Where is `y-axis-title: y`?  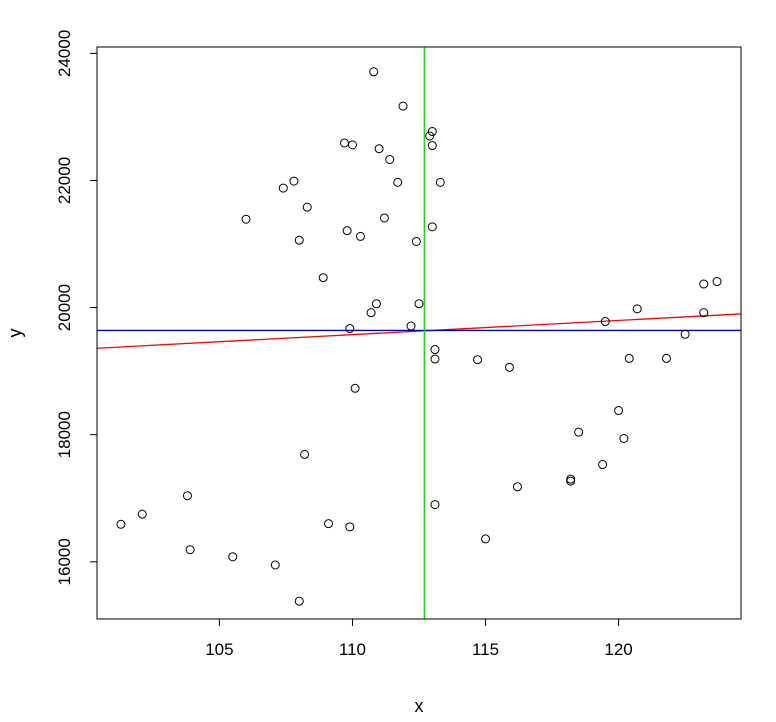
y-axis-title: y is located at coordinates (15, 333).